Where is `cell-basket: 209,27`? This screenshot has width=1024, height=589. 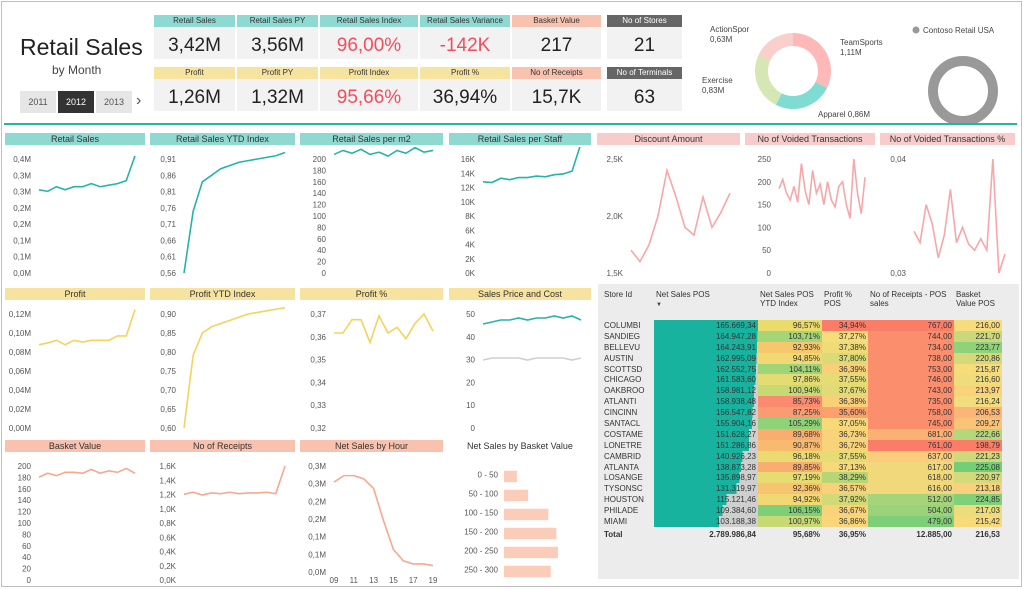
cell-basket: 209,27 is located at coordinates (978, 423).